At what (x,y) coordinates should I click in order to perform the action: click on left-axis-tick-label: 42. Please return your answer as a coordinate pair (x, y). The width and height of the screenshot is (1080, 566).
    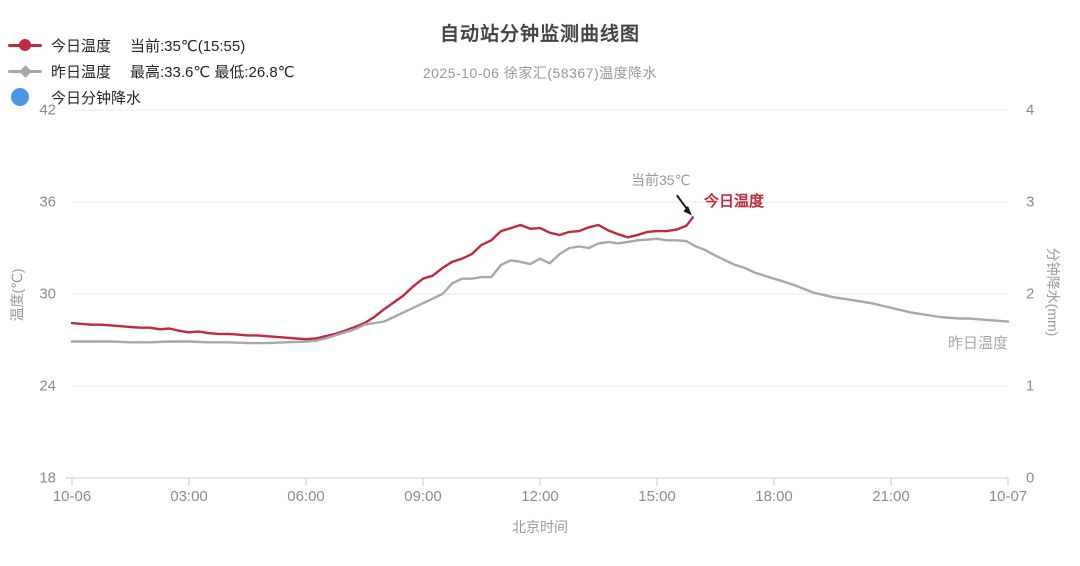
    Looking at the image, I should click on (47, 110).